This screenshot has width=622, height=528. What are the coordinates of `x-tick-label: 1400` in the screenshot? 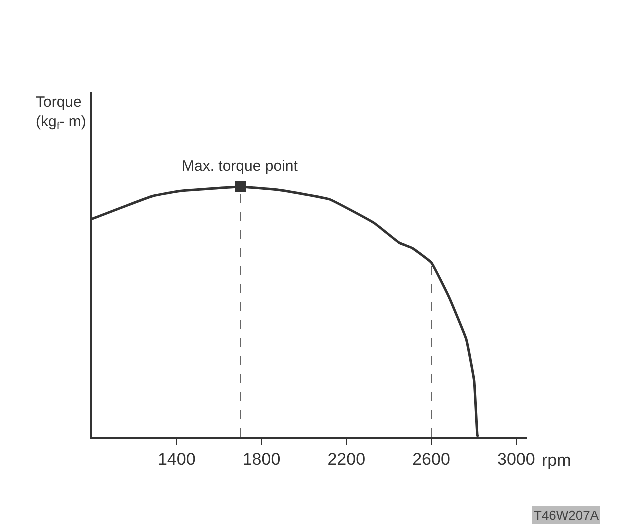 It's located at (177, 460).